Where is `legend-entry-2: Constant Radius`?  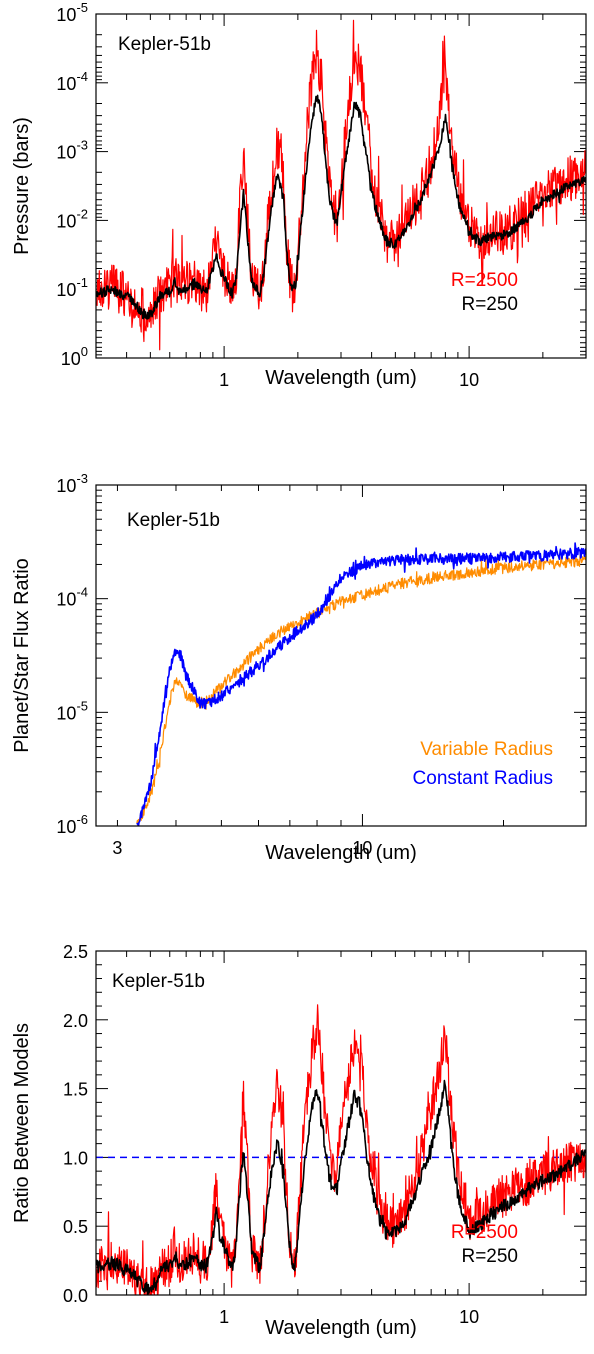 legend-entry-2: Constant Radius is located at coordinates (483, 778).